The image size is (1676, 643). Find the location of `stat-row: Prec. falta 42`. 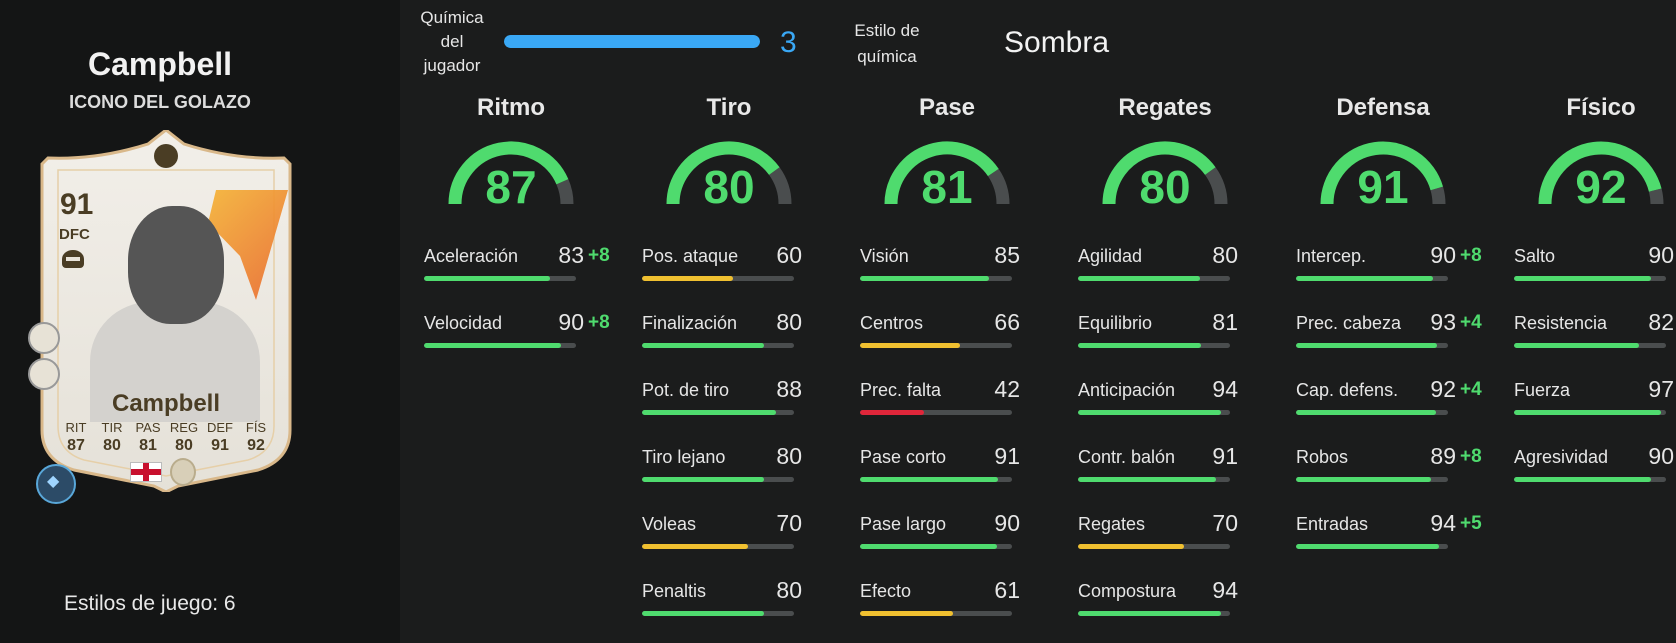

stat-row: Prec. falta 42 is located at coordinates (947, 405).